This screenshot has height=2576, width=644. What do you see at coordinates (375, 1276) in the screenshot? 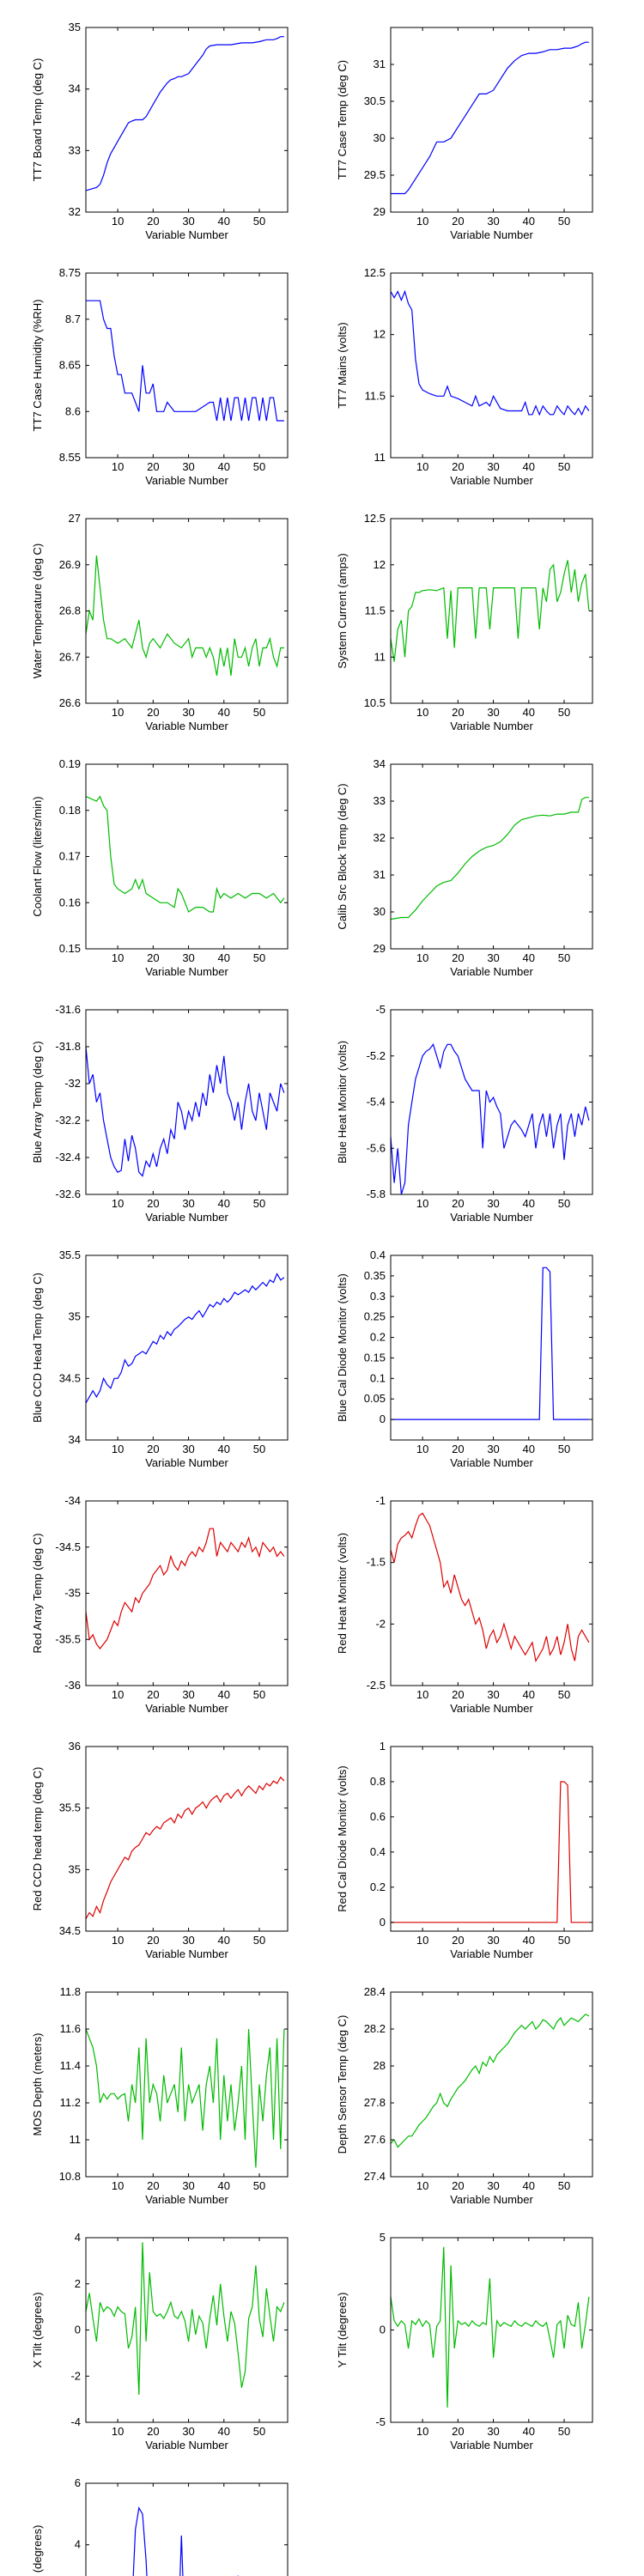
I see `y-tick-label: 0.35` at bounding box center [375, 1276].